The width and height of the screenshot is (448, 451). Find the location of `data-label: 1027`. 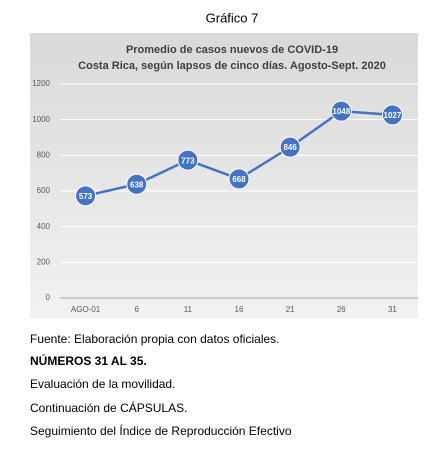

data-label: 1027 is located at coordinates (393, 115).